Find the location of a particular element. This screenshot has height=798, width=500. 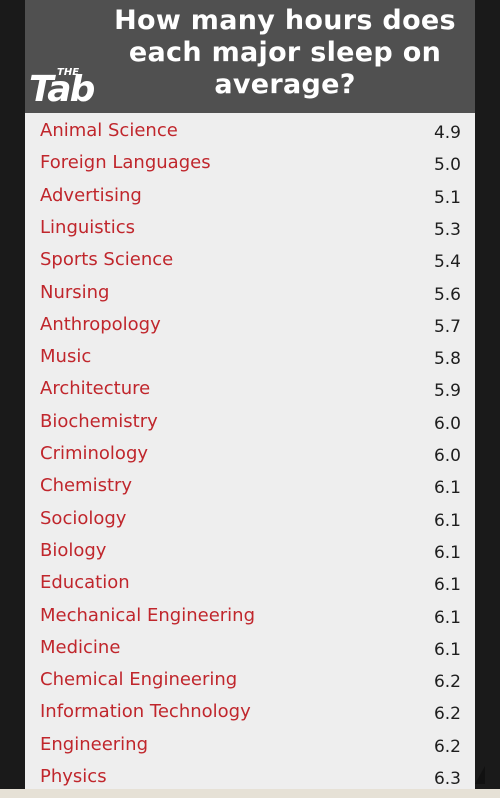

major-name: Chemical Engineering is located at coordinates (139, 680).